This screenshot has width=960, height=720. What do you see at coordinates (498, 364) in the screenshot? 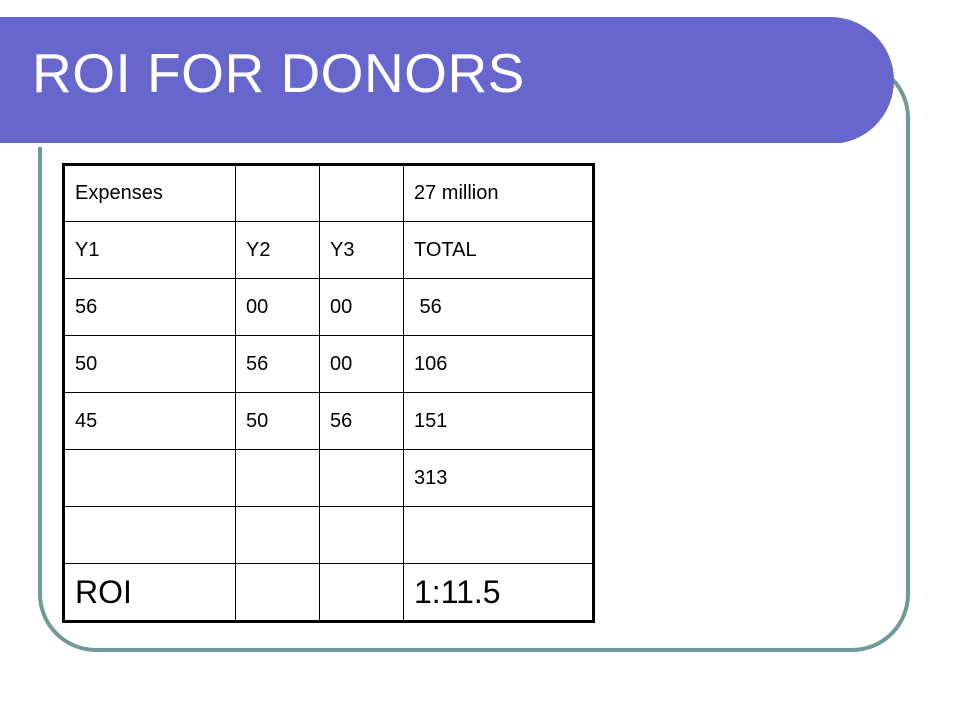
I see `table-cell: 106` at bounding box center [498, 364].